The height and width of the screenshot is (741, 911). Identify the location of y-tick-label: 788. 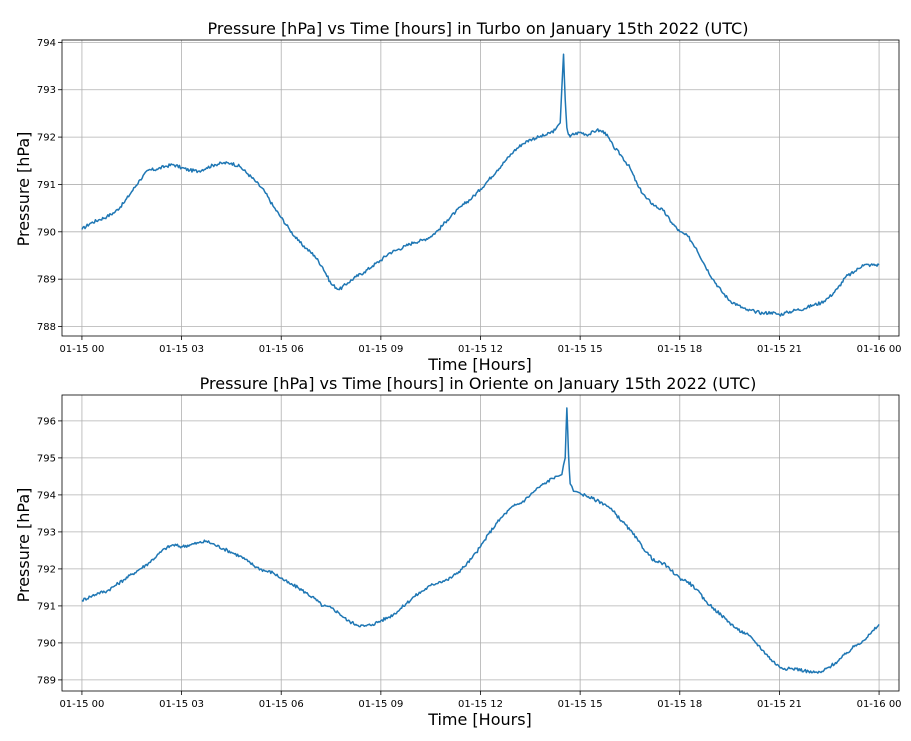
(46, 327).